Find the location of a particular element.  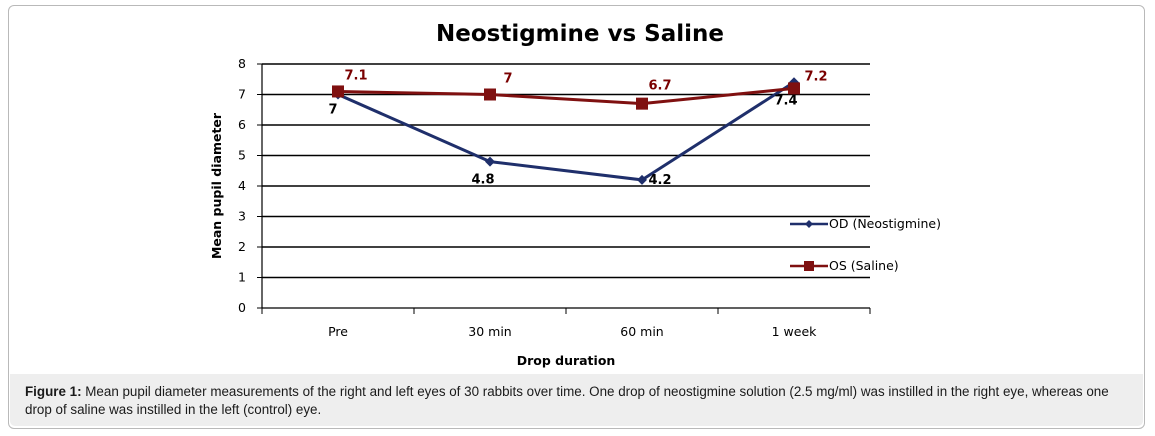

legend: OD (Neostigmine) OS (Saline) is located at coordinates (865, 244).